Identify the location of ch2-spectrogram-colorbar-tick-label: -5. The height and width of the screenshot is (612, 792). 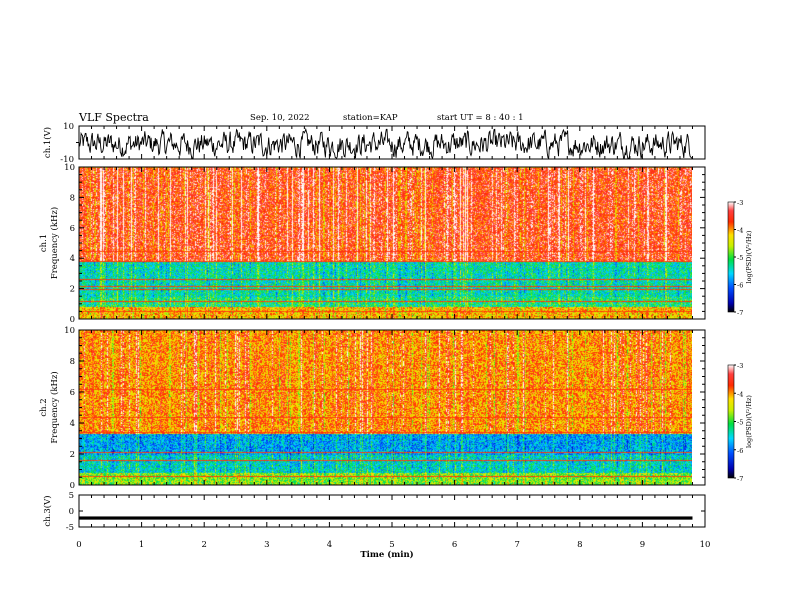
(740, 423).